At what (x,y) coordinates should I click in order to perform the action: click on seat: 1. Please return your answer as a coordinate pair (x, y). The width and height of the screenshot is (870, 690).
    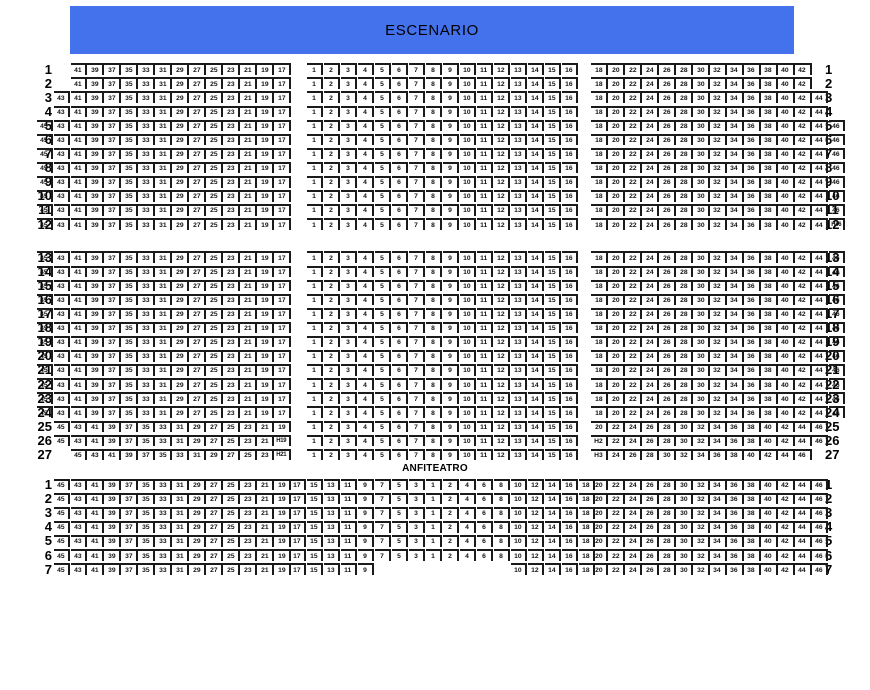
    Looking at the image, I should click on (315, 426).